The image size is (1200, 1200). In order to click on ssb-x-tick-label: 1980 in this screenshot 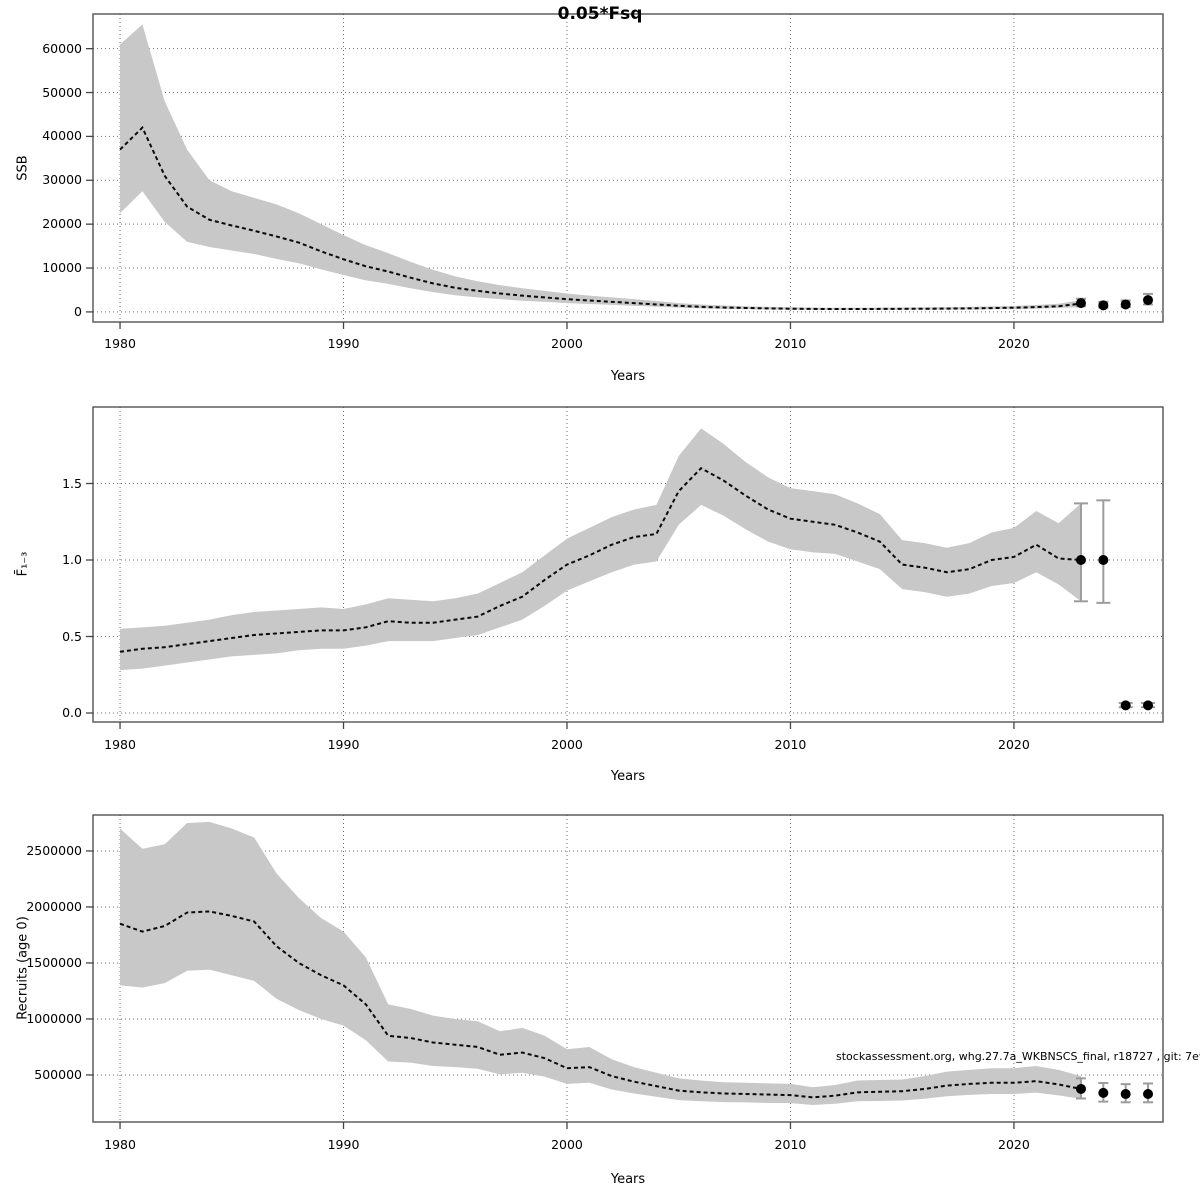, I will do `click(120, 343)`.